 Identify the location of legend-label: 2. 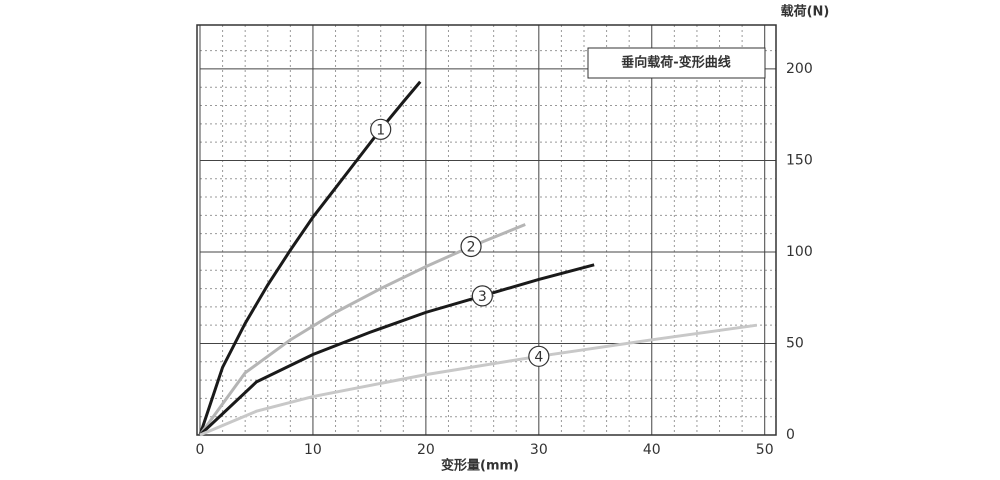
(471, 247).